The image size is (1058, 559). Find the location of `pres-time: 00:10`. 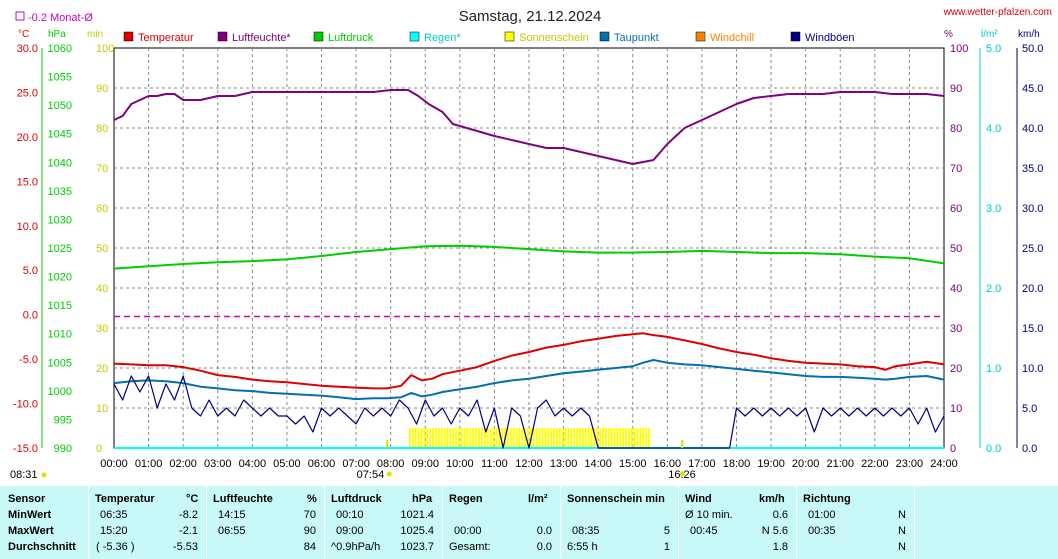

pres-time: 00:10 is located at coordinates (350, 515).